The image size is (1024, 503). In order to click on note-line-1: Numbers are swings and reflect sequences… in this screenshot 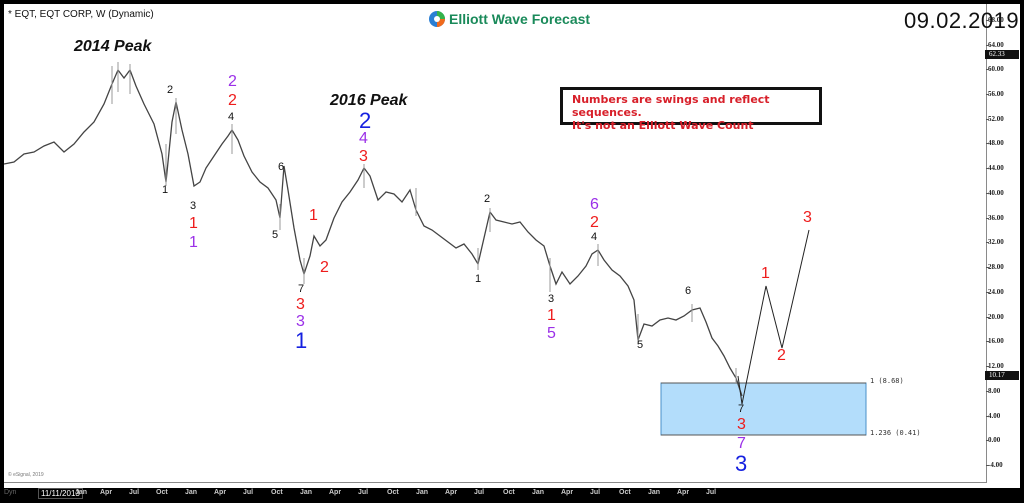, I will do `click(671, 106)`.